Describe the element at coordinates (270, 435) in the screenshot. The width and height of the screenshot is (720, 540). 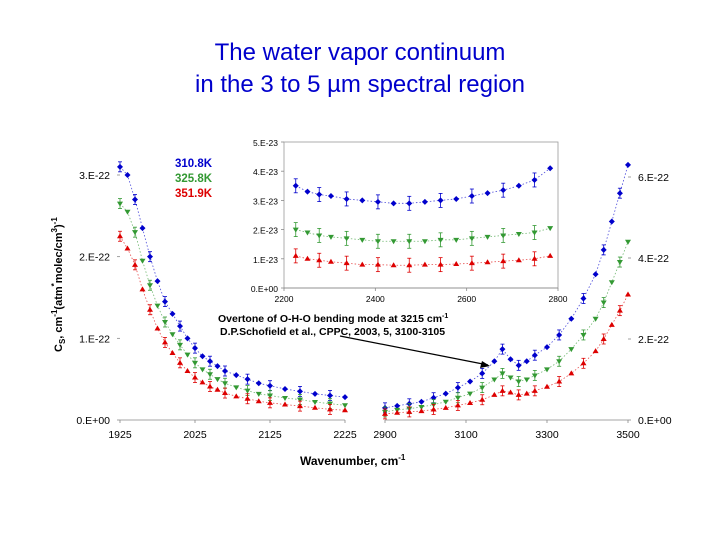
I see `left_panel-x-tick-label-2: 2125` at that location.